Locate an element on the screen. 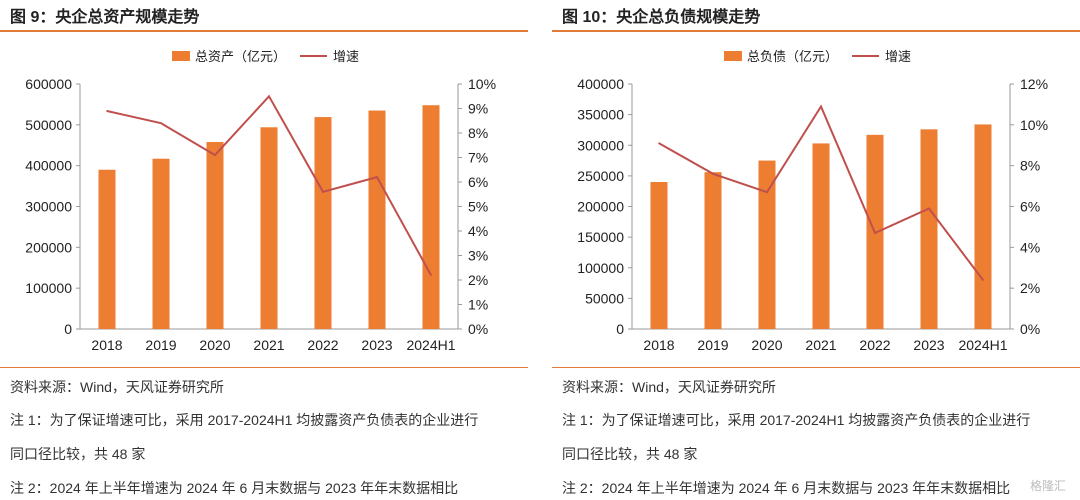 Image resolution: width=1080 pixels, height=500 pixels. y2-tick-label: 12% is located at coordinates (1034, 84).